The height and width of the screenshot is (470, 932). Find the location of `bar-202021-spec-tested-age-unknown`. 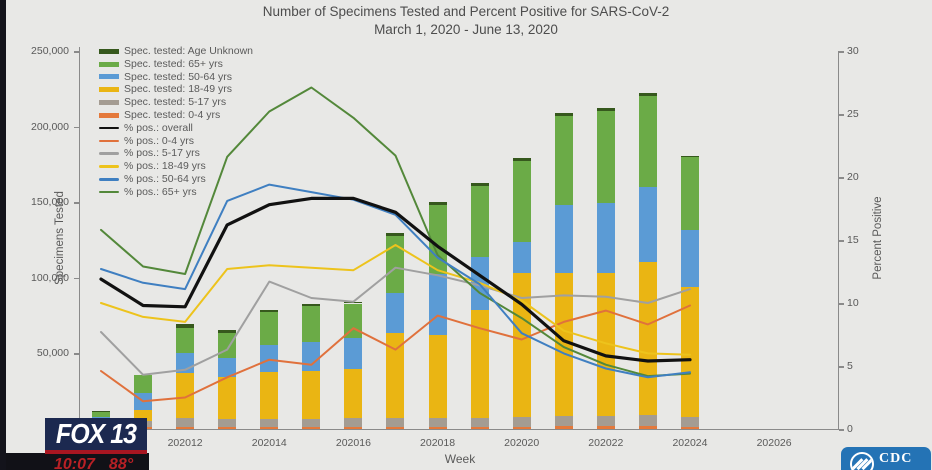

bar-202021-spec-tested-age-unknown is located at coordinates (563, 114).